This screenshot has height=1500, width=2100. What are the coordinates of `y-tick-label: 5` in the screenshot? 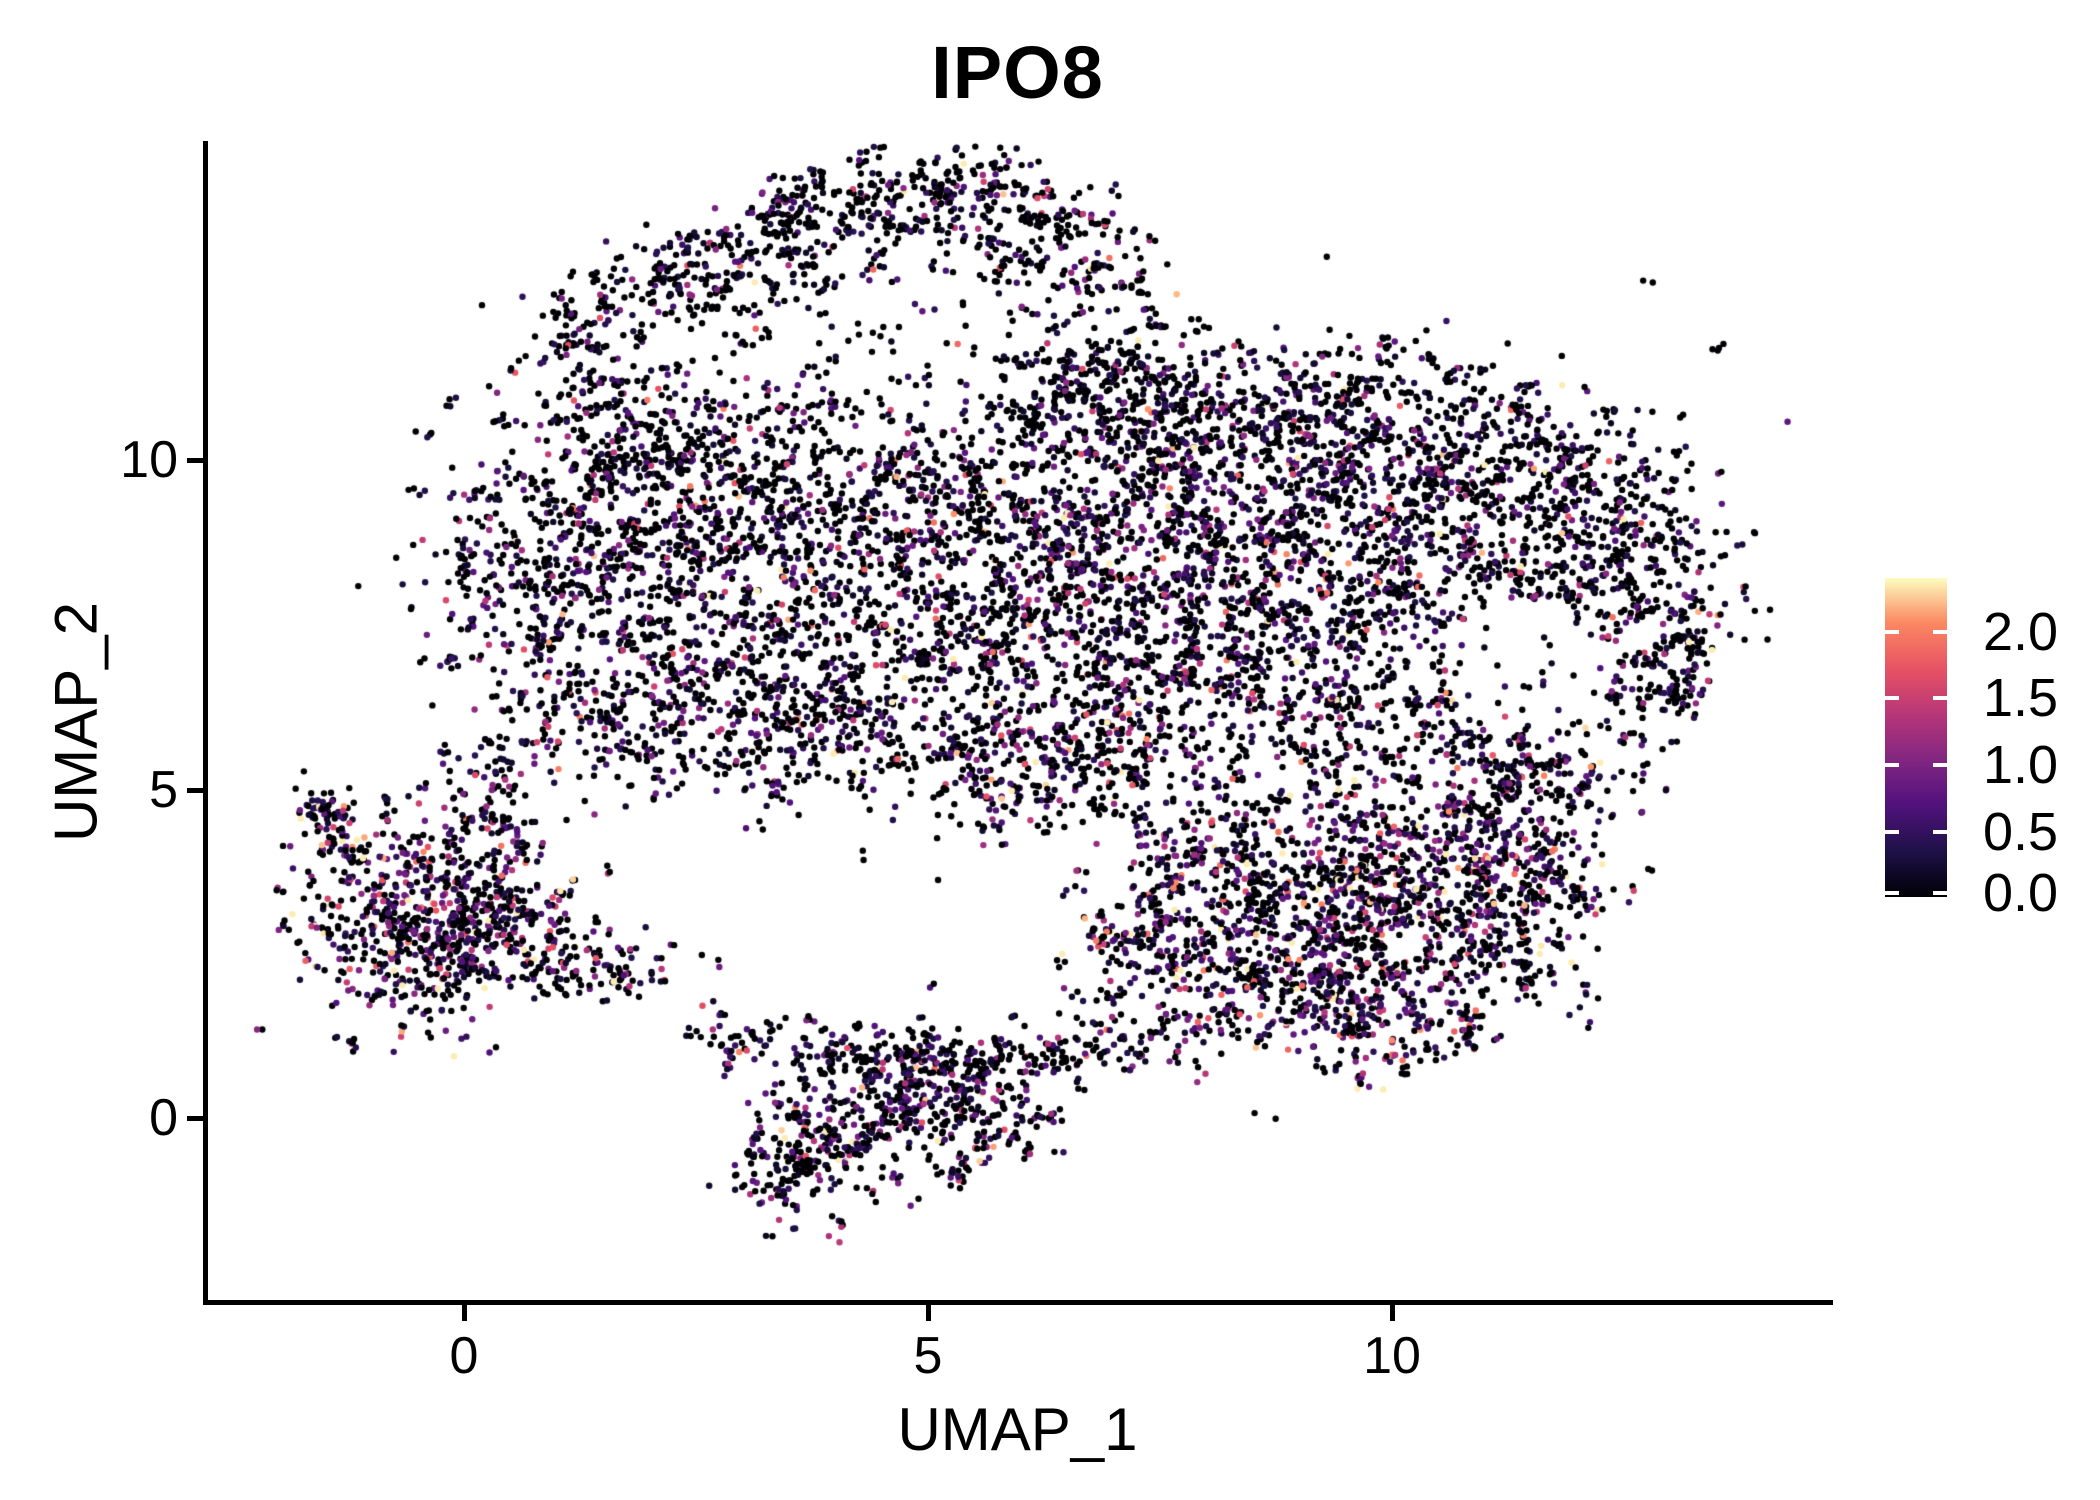 It's located at (163, 790).